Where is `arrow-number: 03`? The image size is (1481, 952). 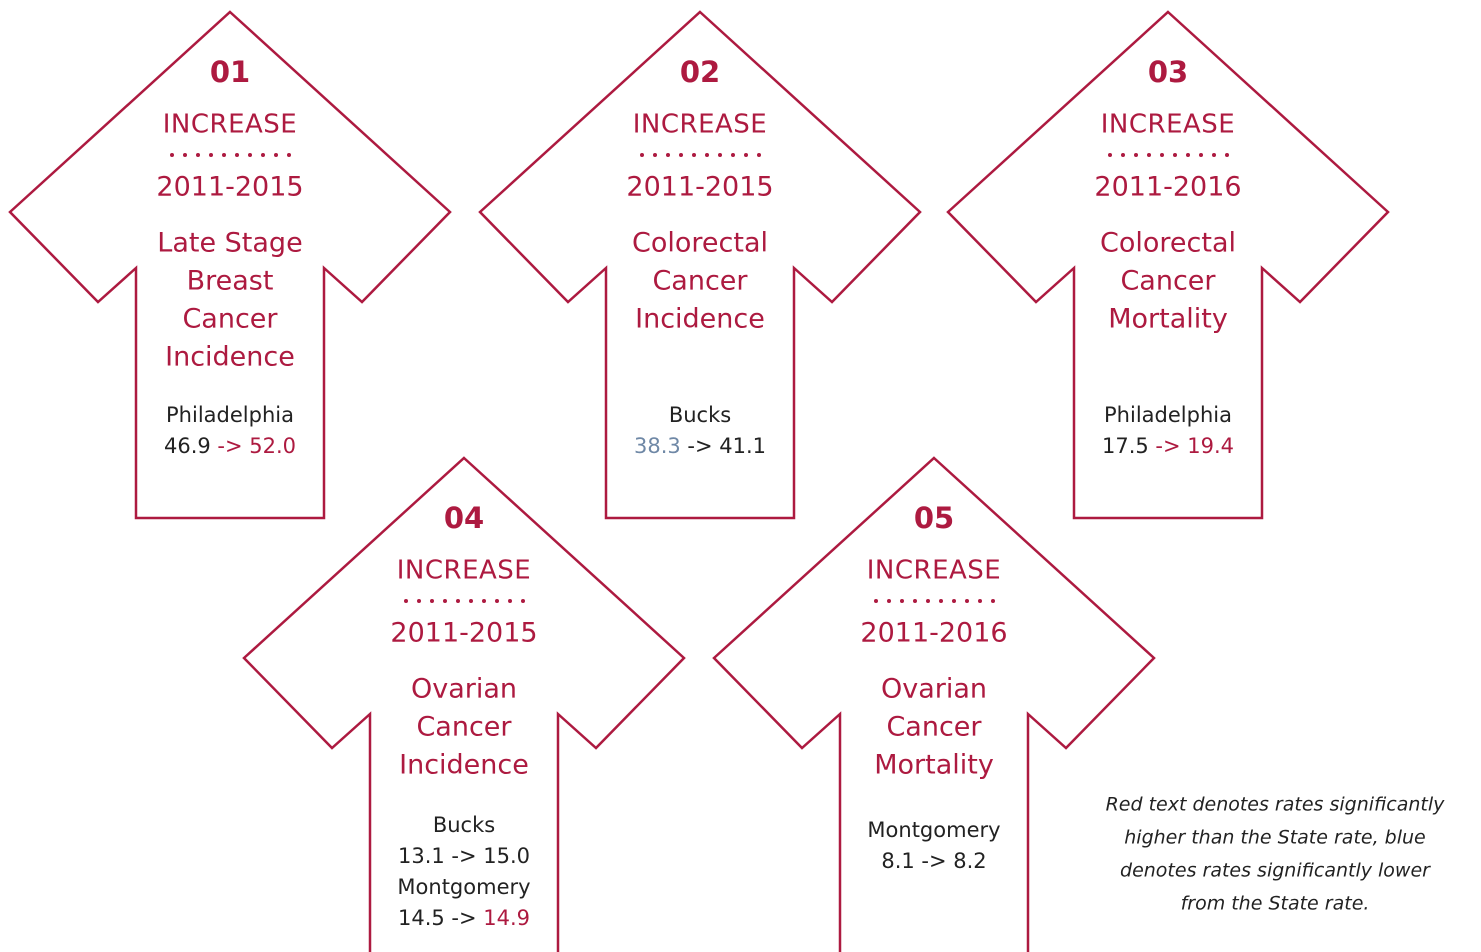 arrow-number: 03 is located at coordinates (1168, 72).